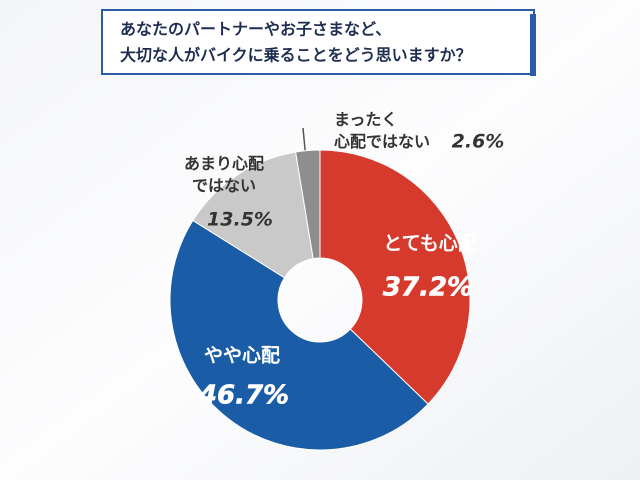 The width and height of the screenshot is (640, 480). I want to click on value-label: 37.2%, so click(428, 288).